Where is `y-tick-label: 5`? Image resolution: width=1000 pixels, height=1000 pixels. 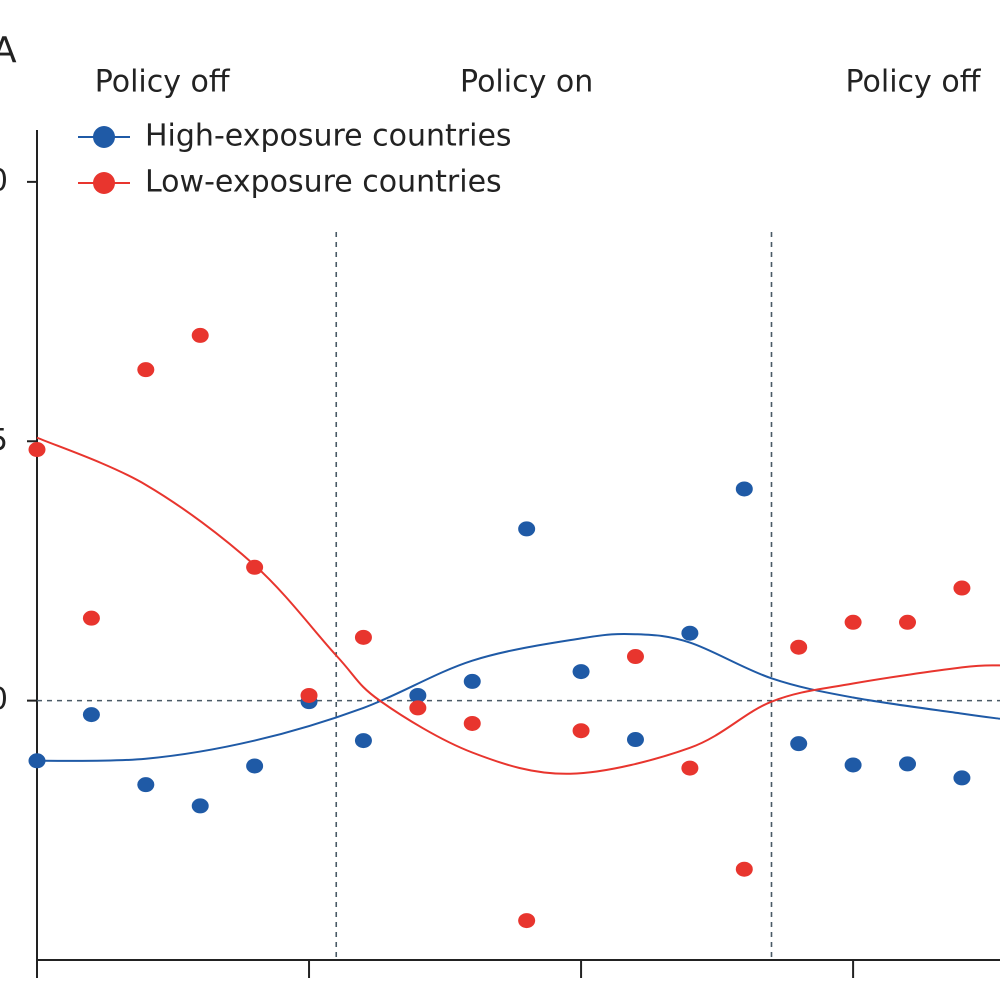
y-tick-label: 5 is located at coordinates (4, 440).